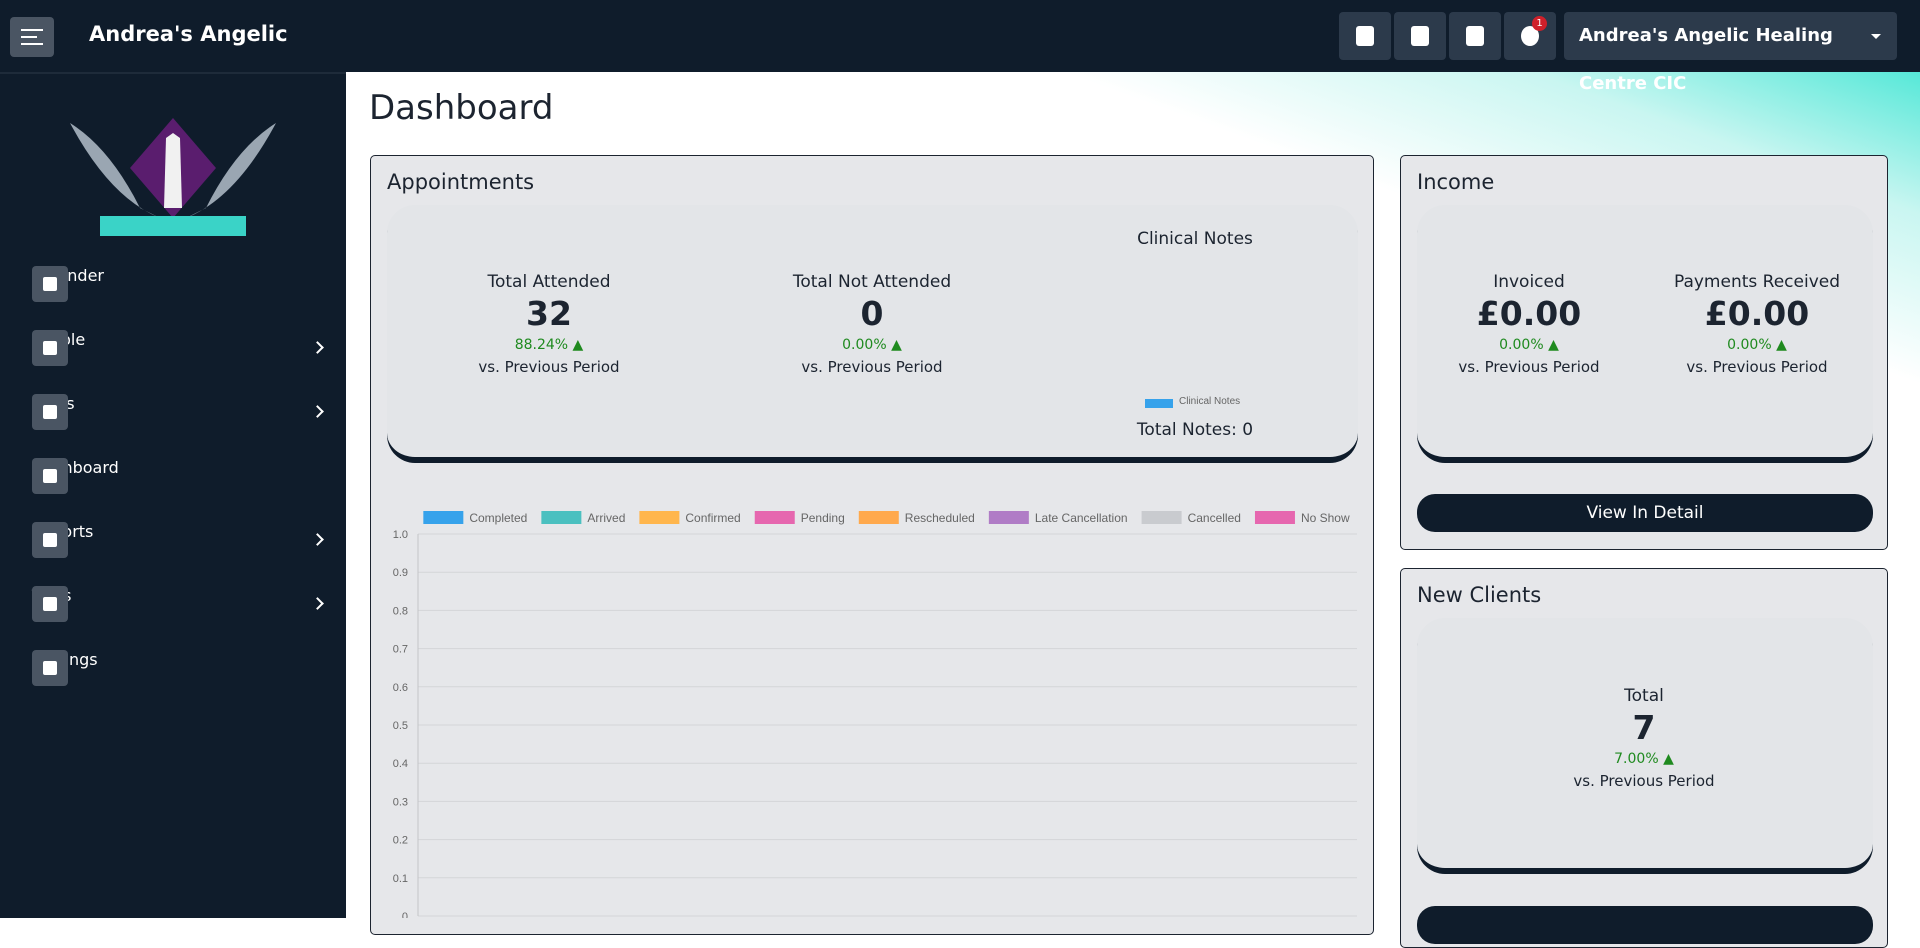 The image size is (1920, 948). I want to click on clinical-notes-title: Clinical Notes, so click(1195, 239).